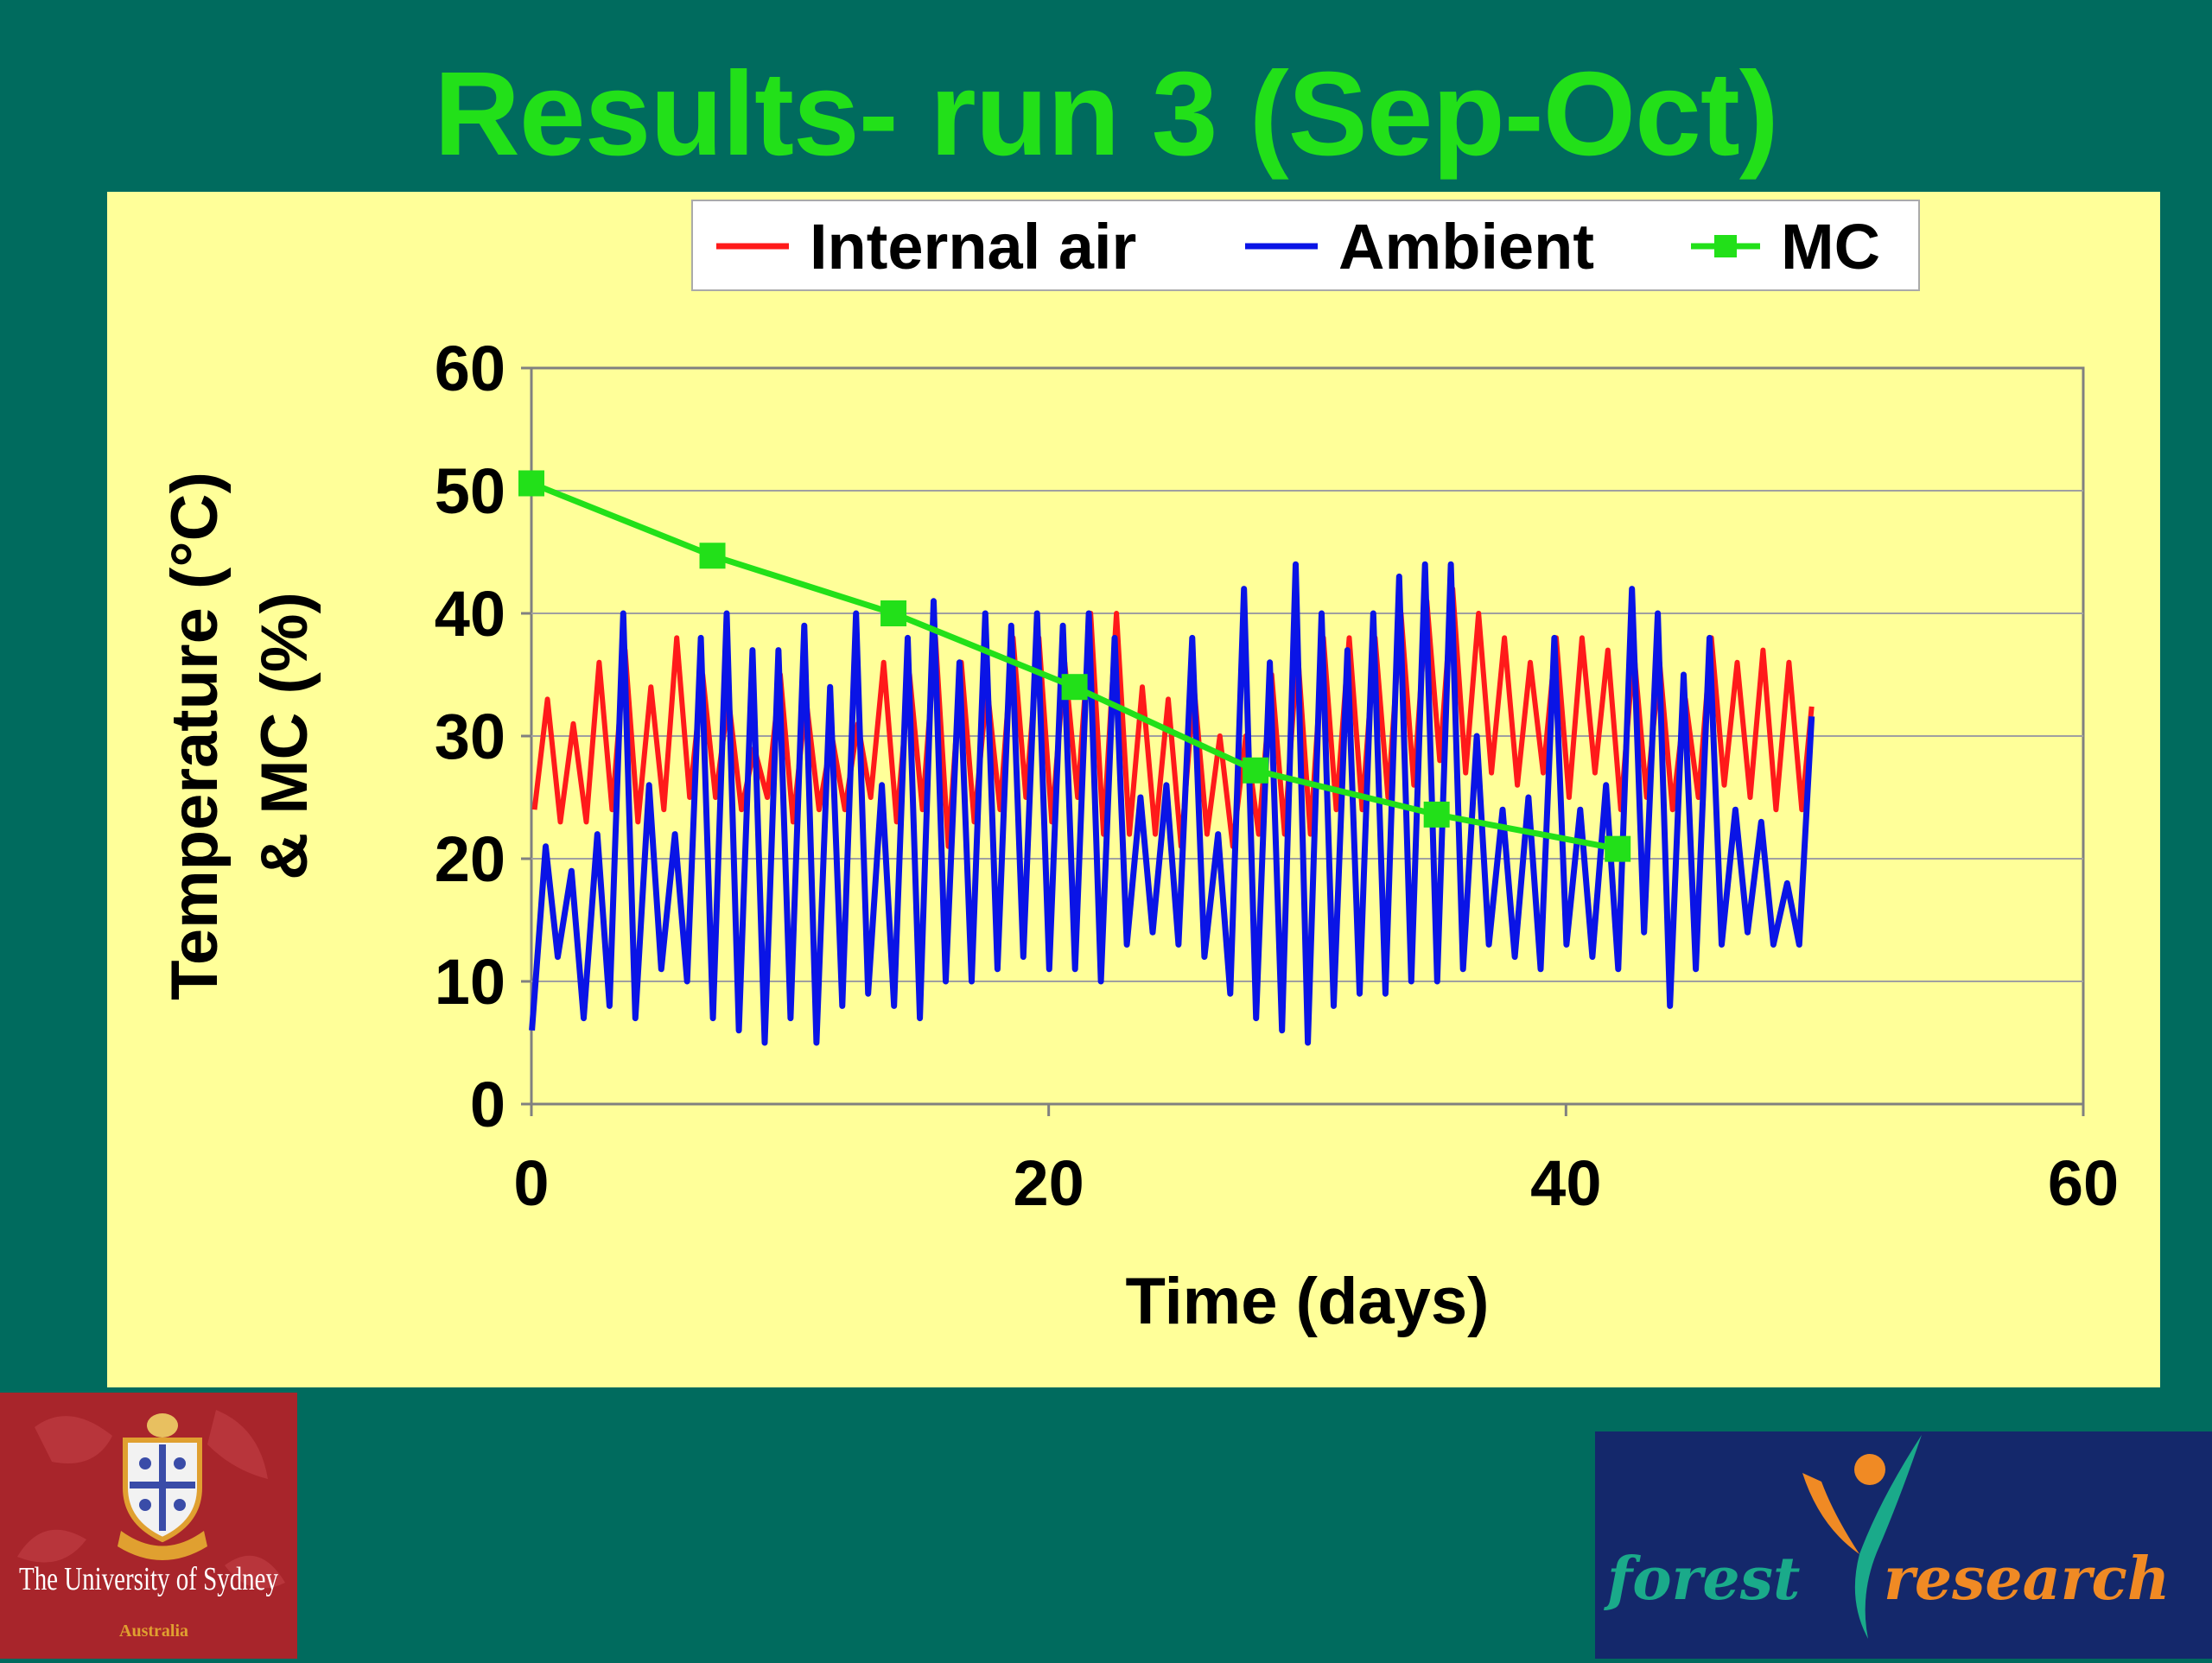  I want to click on y-axis-title: Temperature (°C) & MC (%), so click(239, 736).